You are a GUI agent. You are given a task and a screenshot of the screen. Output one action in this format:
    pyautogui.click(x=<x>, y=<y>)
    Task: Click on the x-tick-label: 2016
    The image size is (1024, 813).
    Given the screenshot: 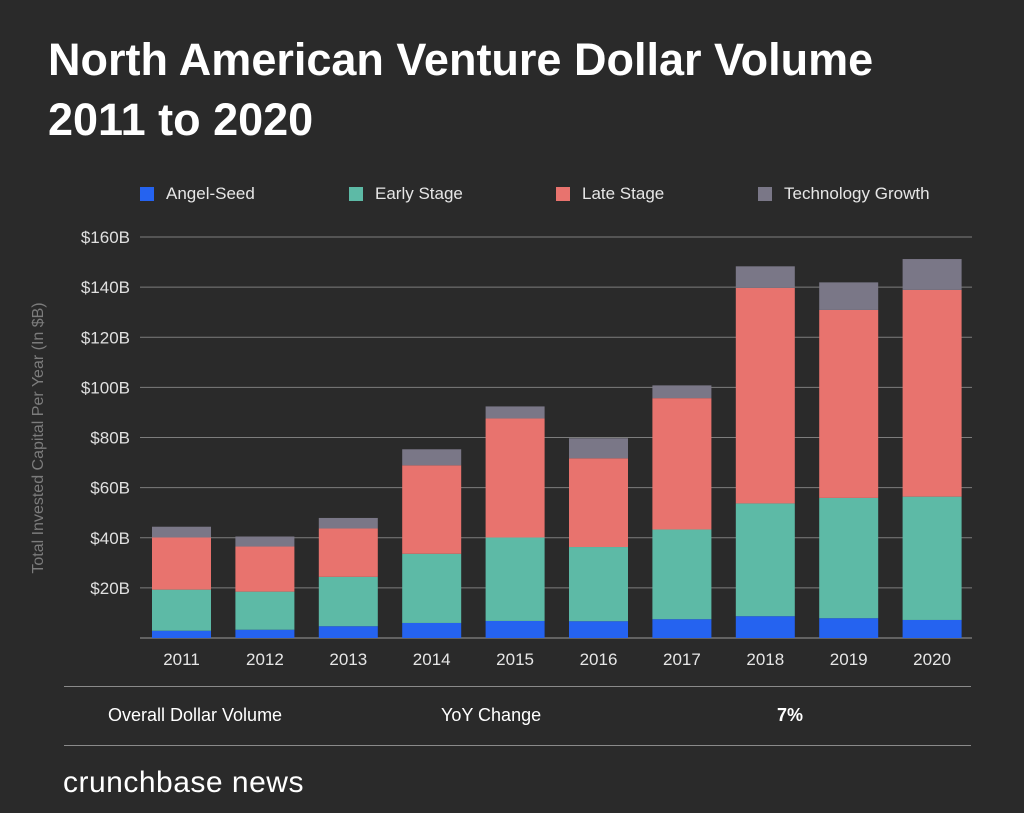 What is the action you would take?
    pyautogui.click(x=599, y=659)
    